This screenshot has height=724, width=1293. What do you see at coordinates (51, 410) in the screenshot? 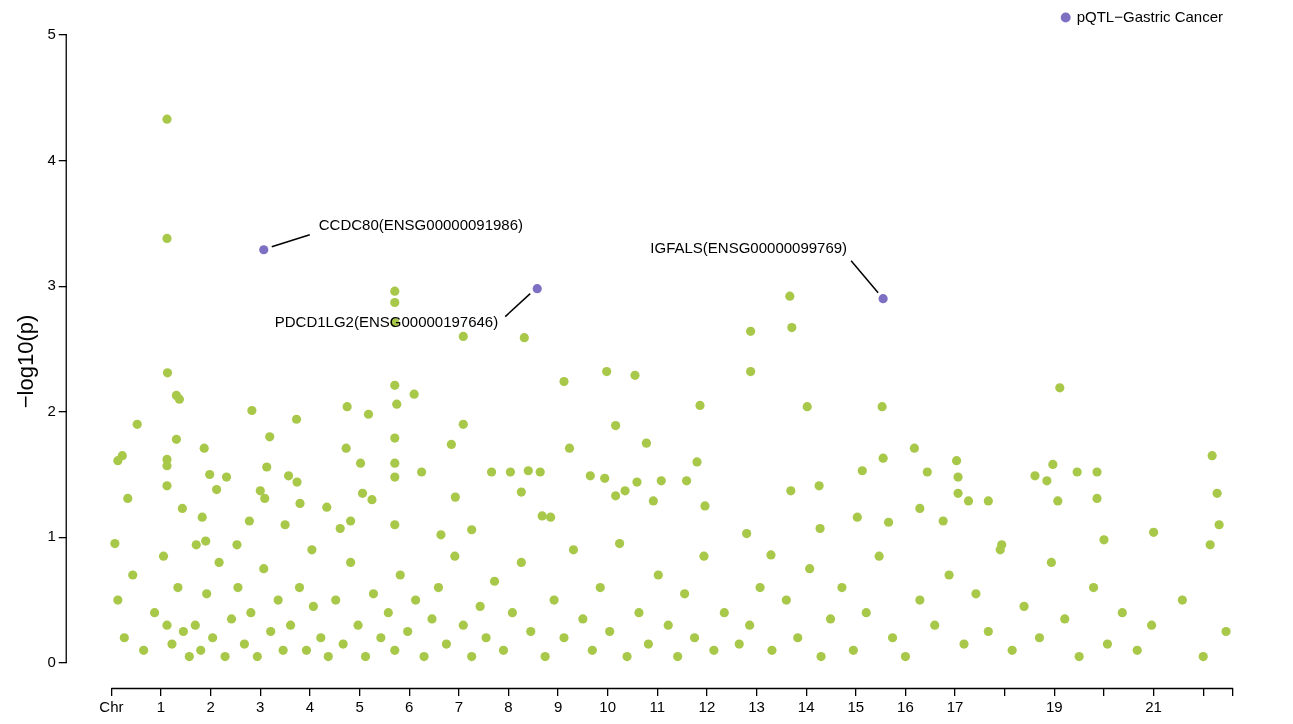
I see `y-tick-label: 2` at bounding box center [51, 410].